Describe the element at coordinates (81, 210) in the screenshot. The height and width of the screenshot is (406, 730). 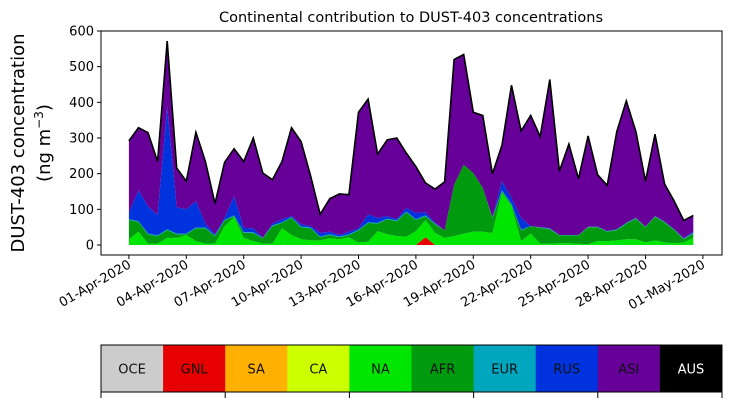
I see `y-tick-label: 100` at that location.